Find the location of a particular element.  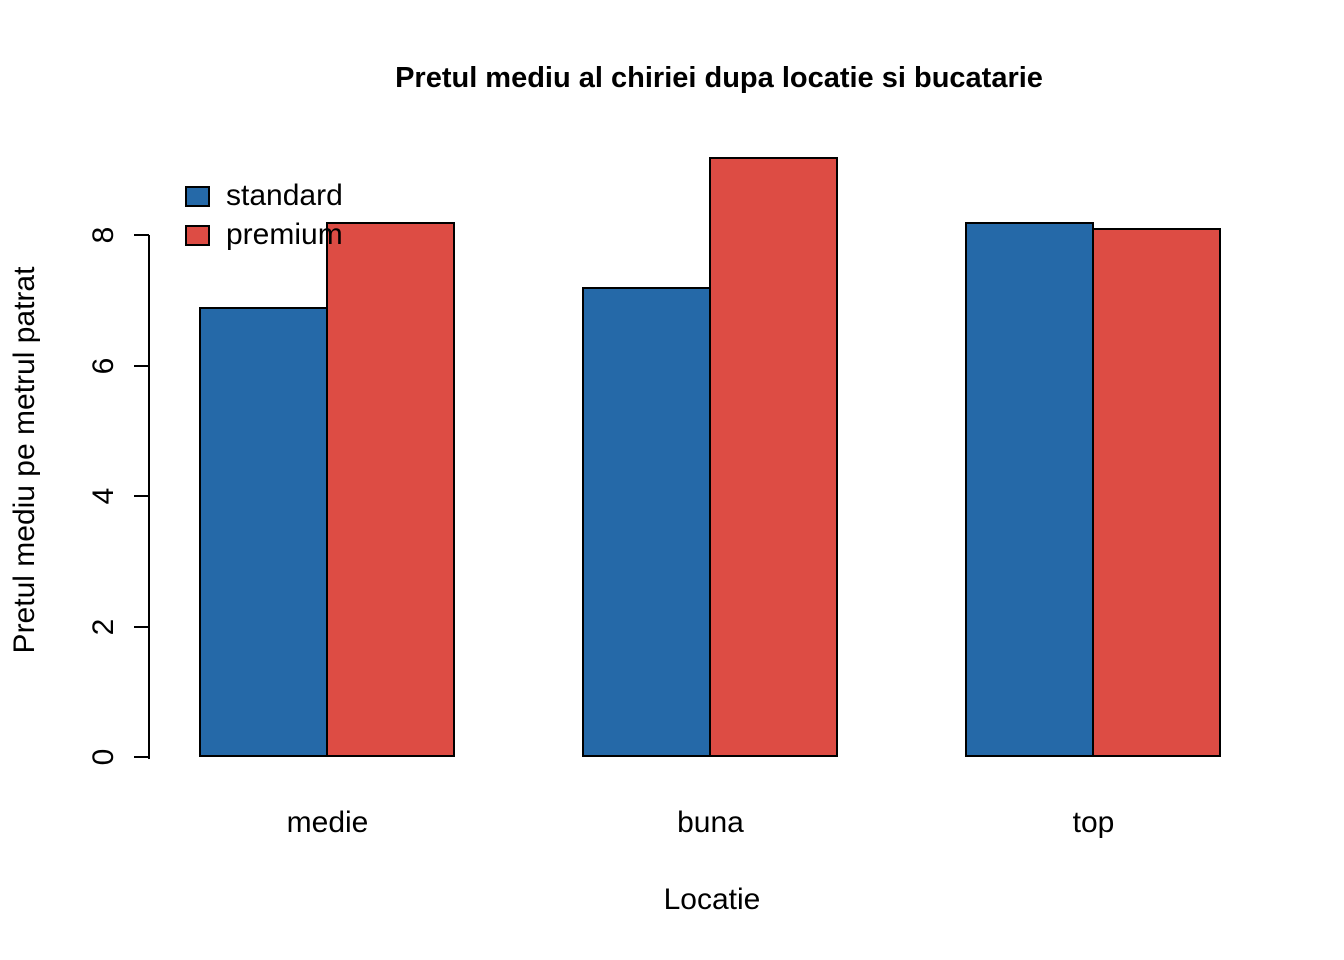

legend-label-premium: premium is located at coordinates (284, 234).